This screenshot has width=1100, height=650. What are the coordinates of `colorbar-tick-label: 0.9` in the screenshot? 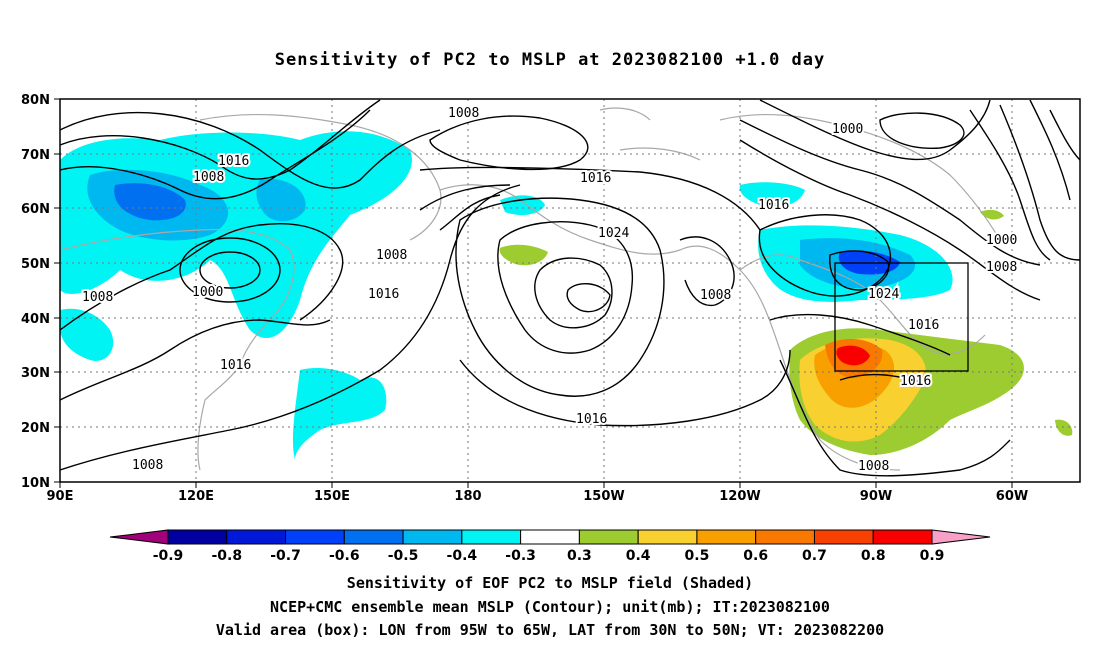 It's located at (932, 556).